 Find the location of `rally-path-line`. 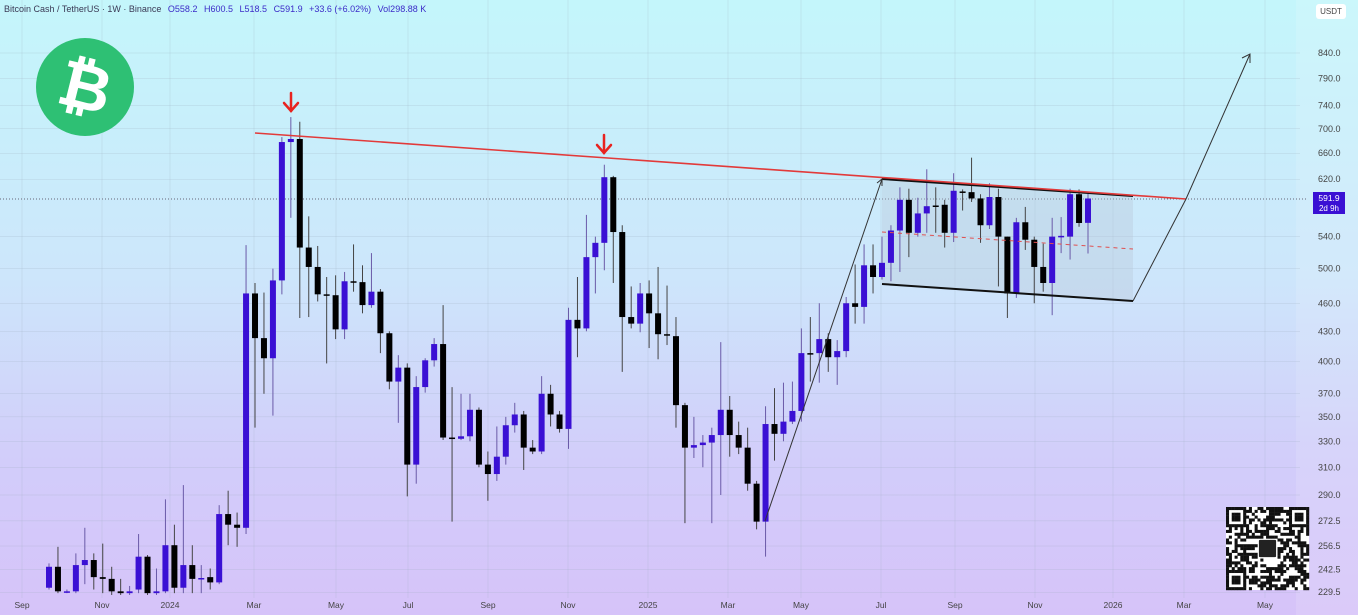

rally-path-line is located at coordinates (823, 350).